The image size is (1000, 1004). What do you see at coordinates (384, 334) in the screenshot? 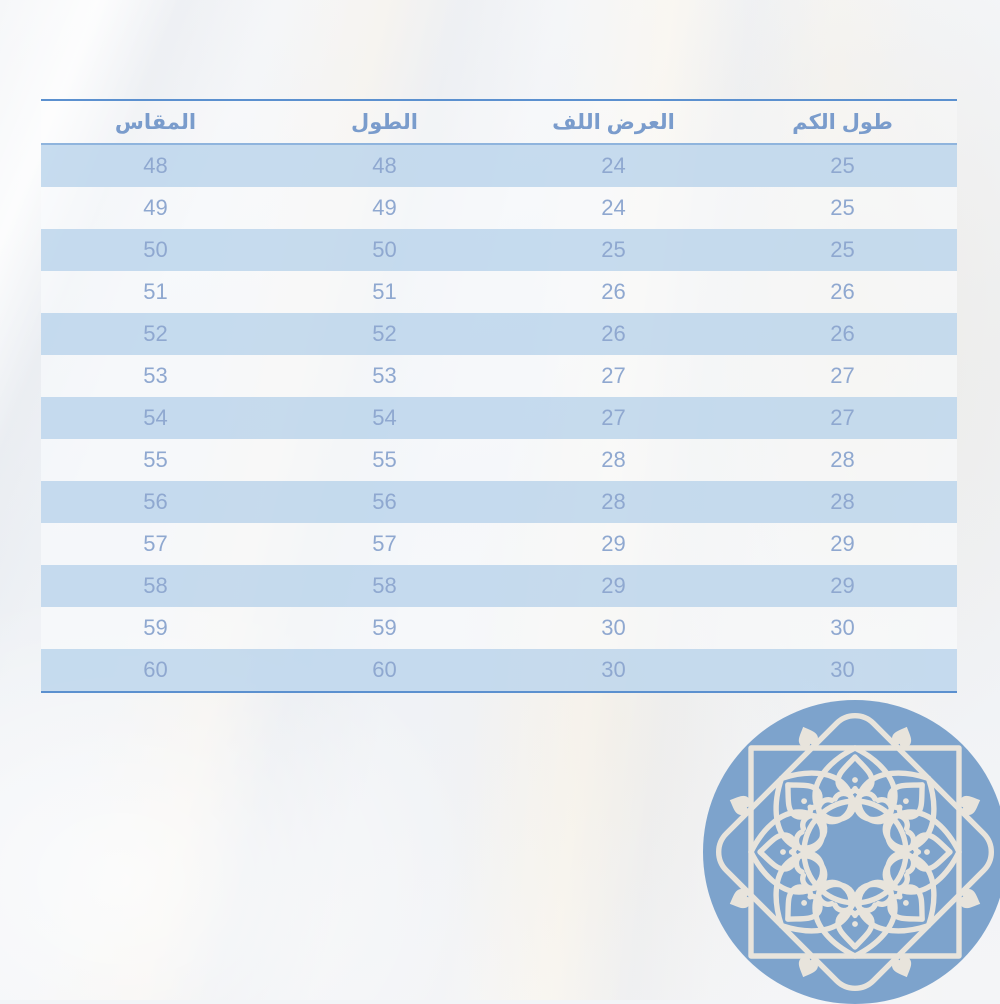
I see `cell-length: 52` at bounding box center [384, 334].